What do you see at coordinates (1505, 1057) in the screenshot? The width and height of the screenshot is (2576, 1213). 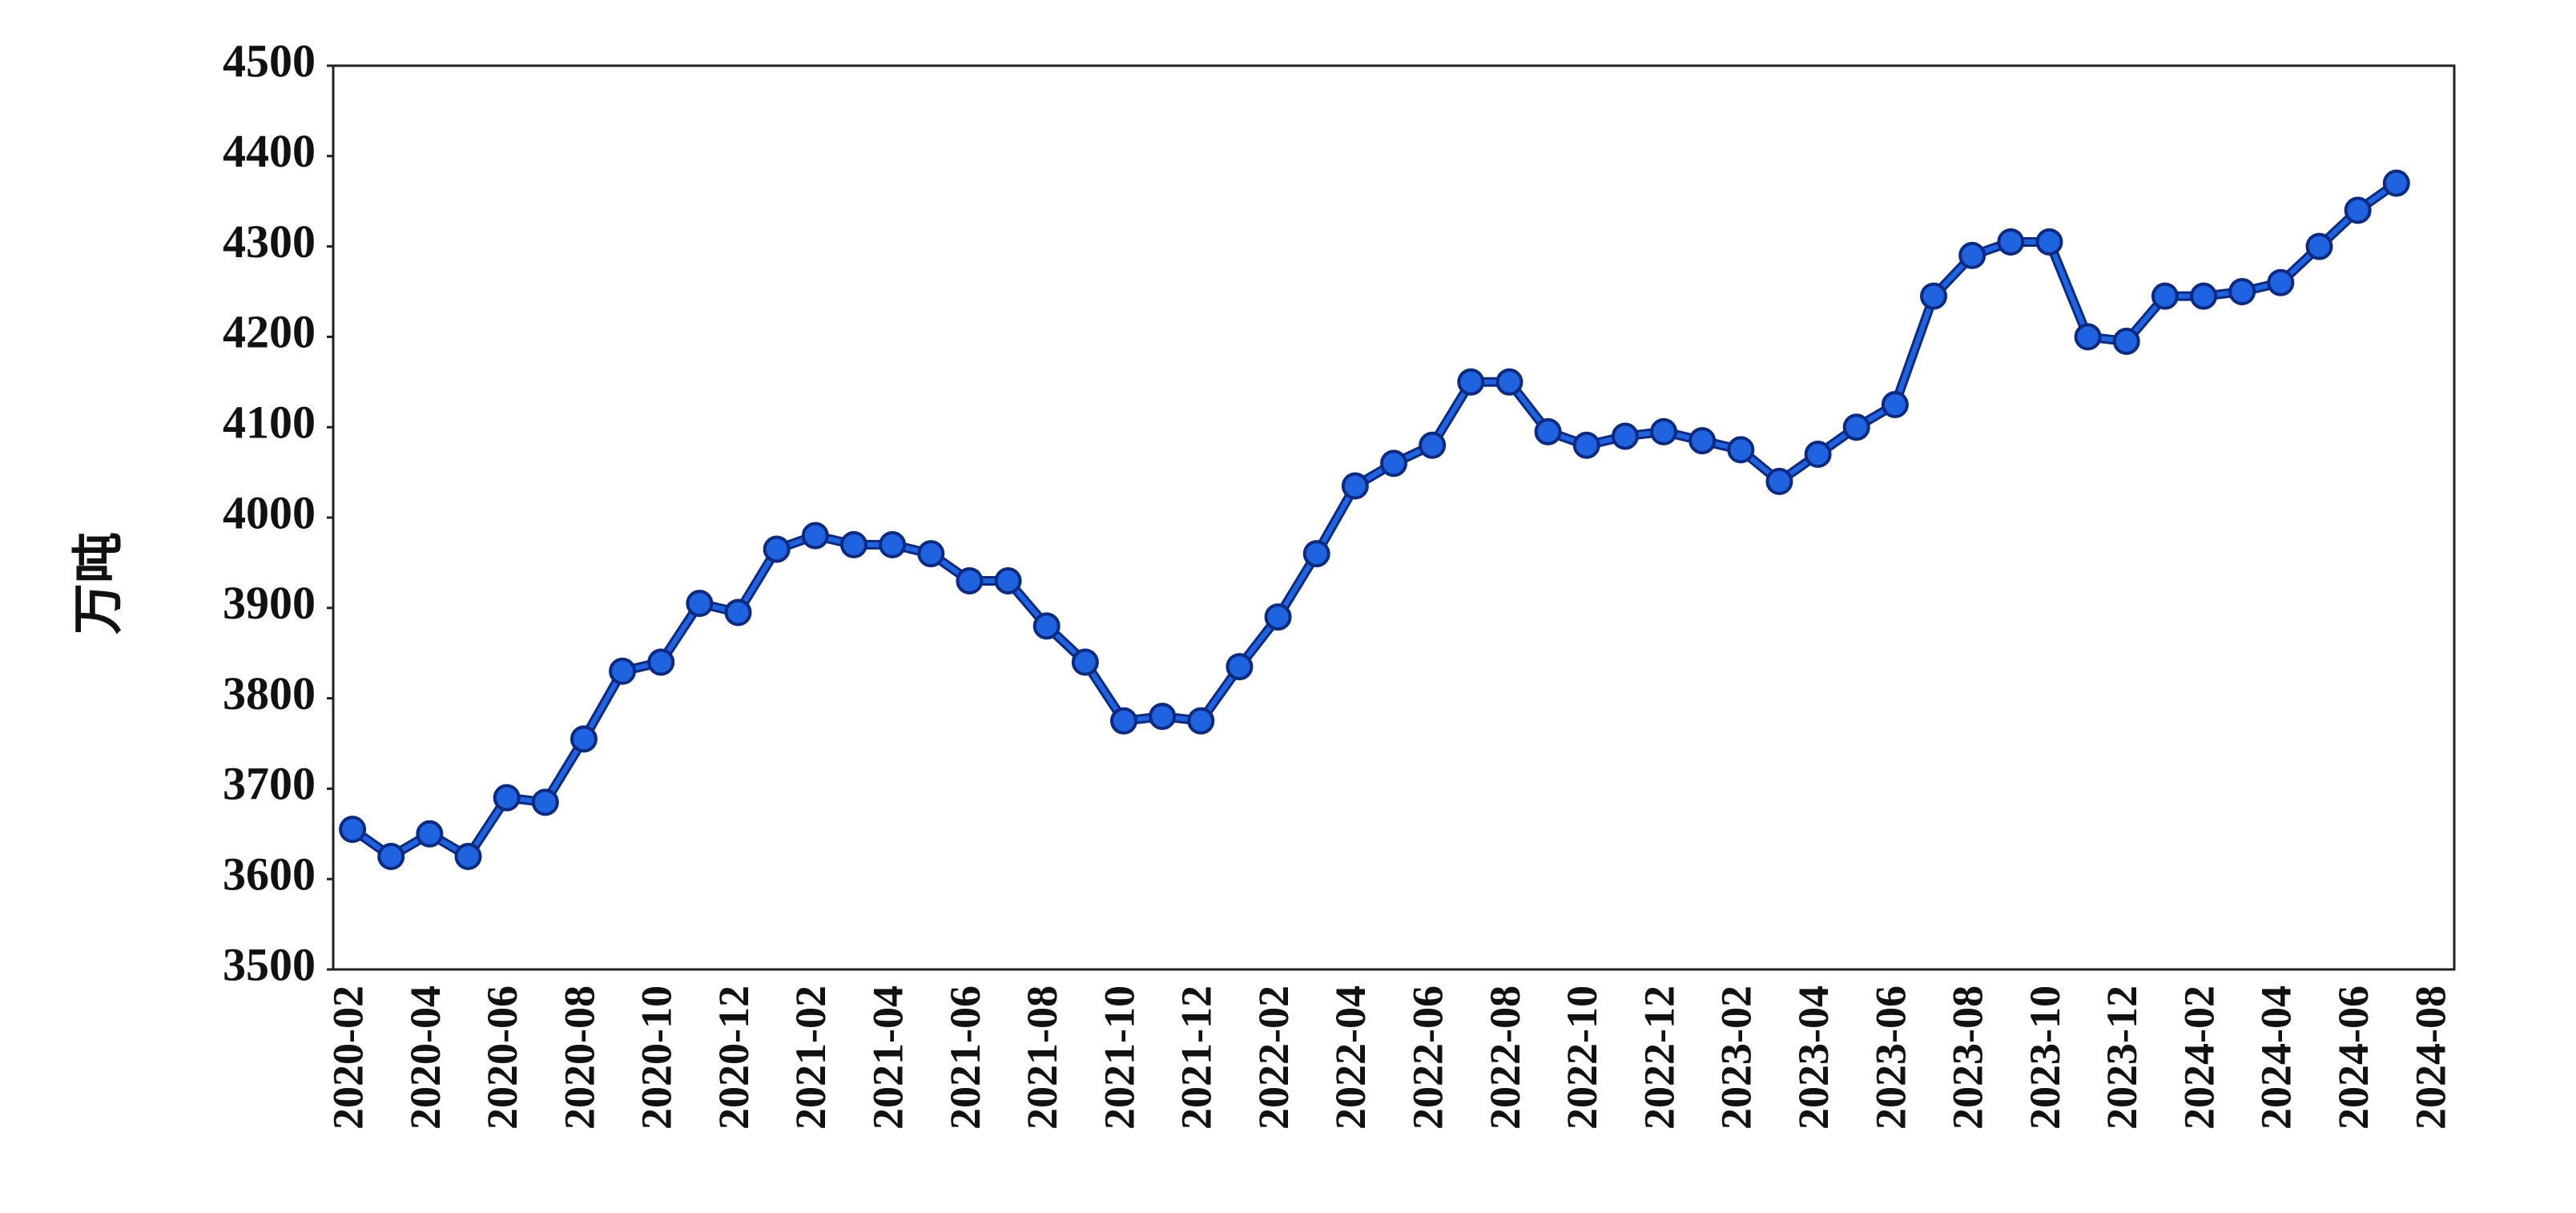 I see `x-tick-label: 2022-08` at bounding box center [1505, 1057].